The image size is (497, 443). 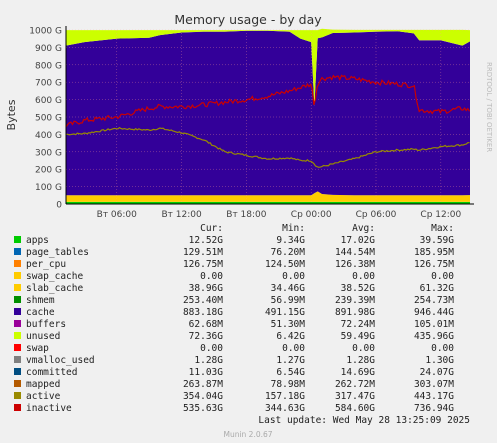 I want to click on legend-label: committed, so click(x=51, y=372).